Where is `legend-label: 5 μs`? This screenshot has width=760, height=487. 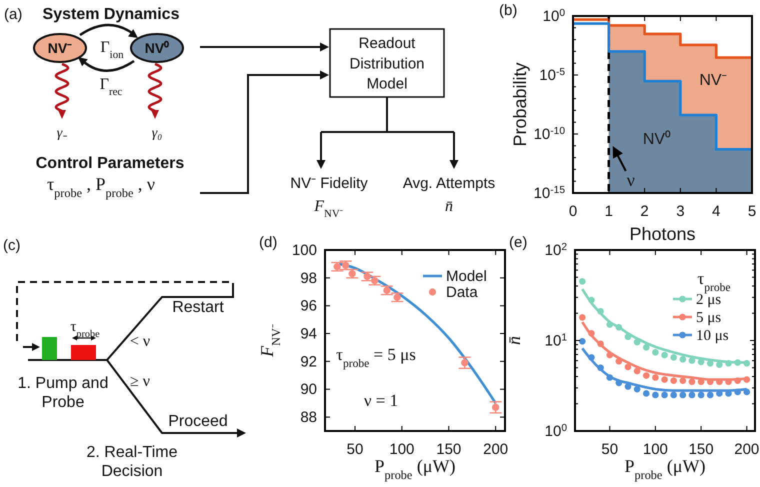
legend-label: 5 μs is located at coordinates (709, 318).